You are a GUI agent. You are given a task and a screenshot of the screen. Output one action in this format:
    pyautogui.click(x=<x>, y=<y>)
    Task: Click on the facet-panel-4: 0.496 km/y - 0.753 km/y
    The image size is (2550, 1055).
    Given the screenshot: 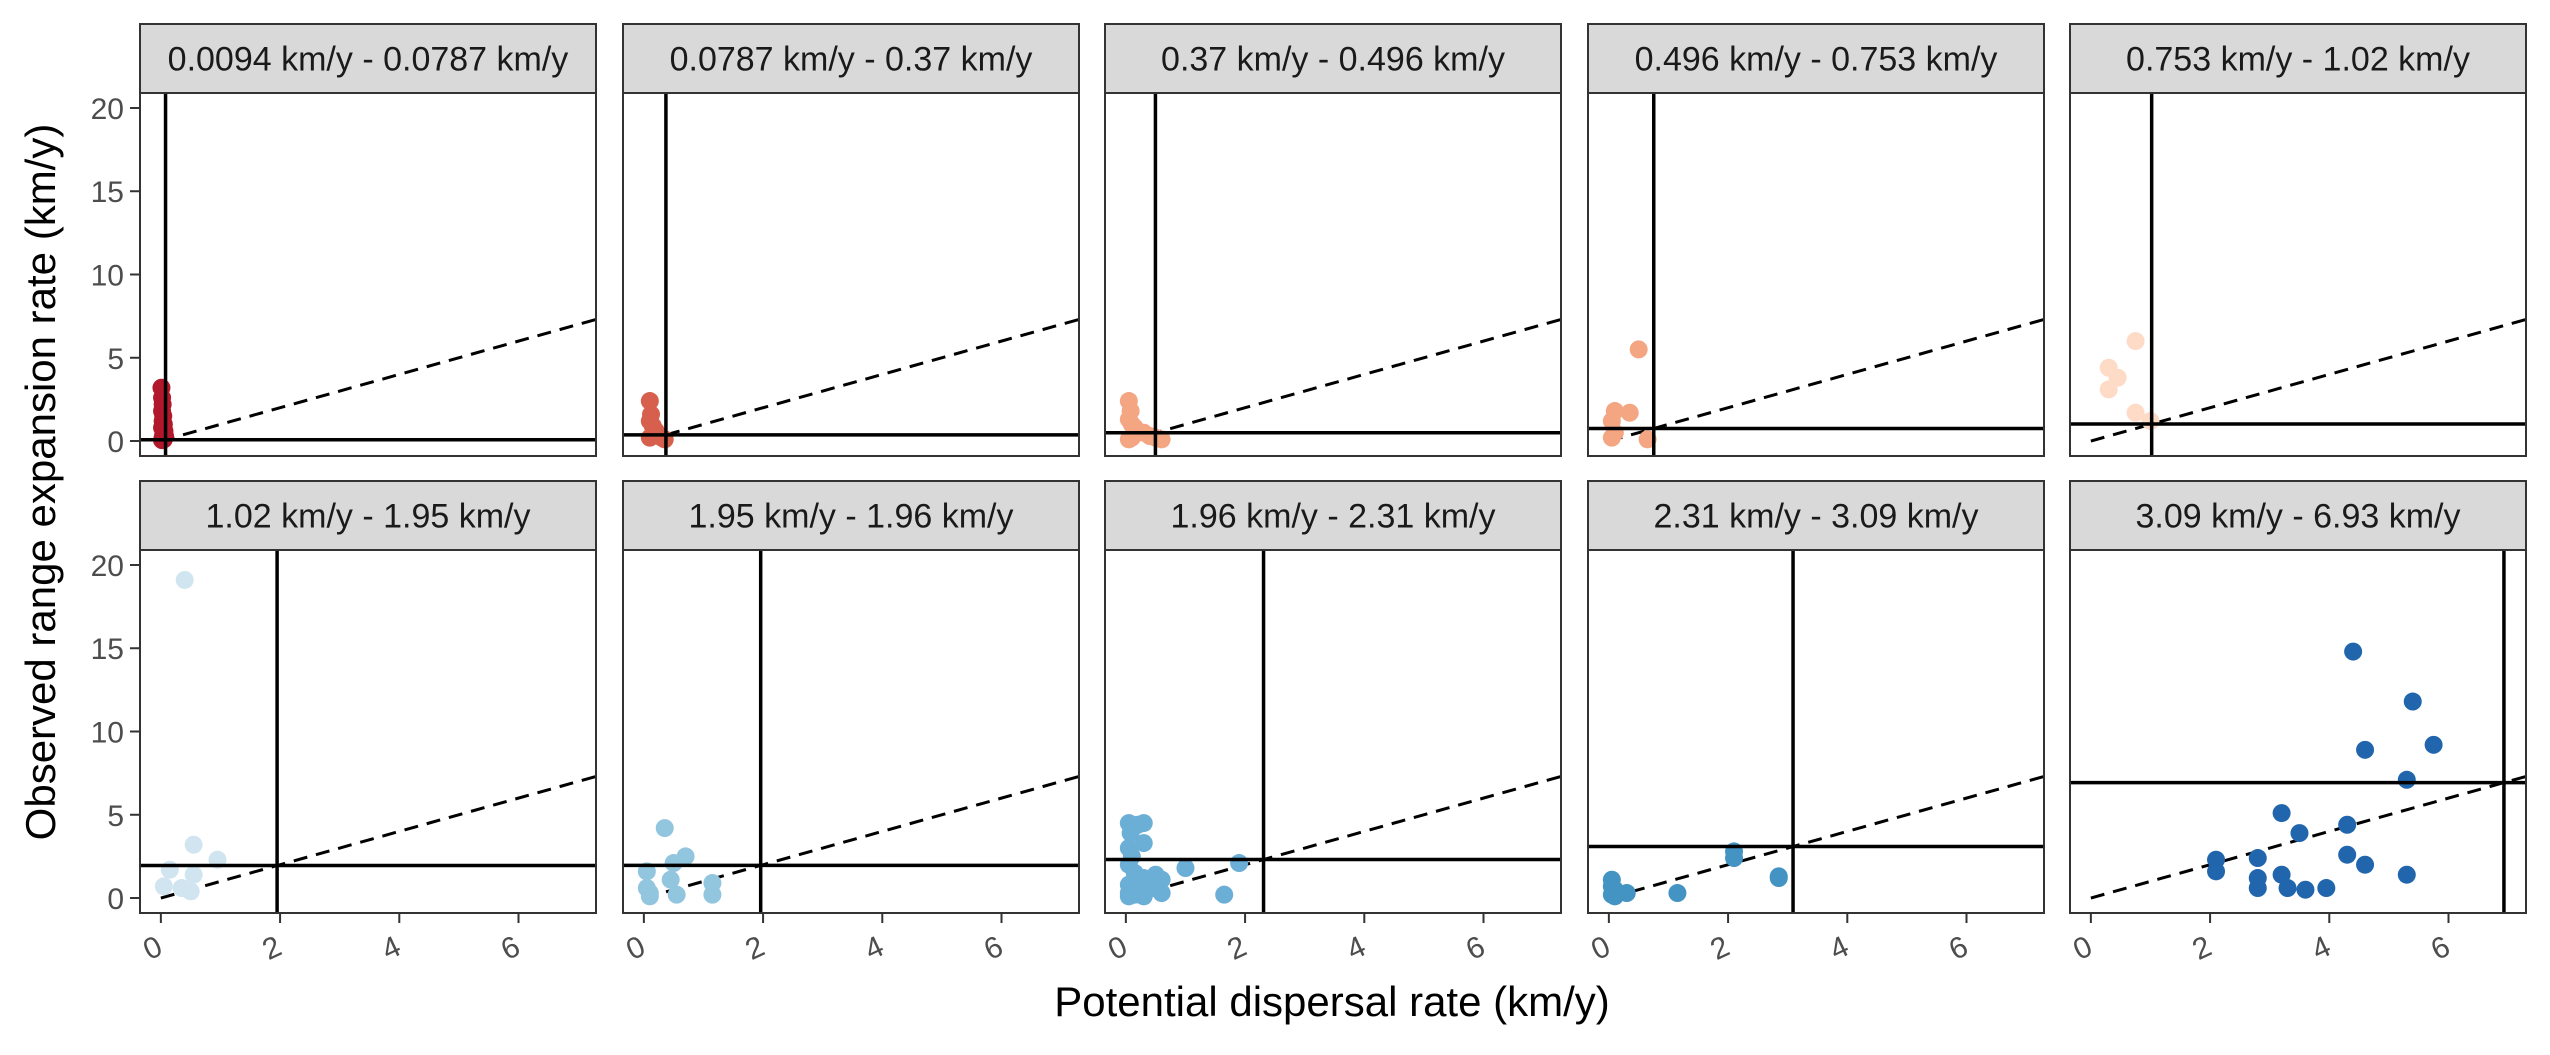 What is the action you would take?
    pyautogui.click(x=1816, y=240)
    